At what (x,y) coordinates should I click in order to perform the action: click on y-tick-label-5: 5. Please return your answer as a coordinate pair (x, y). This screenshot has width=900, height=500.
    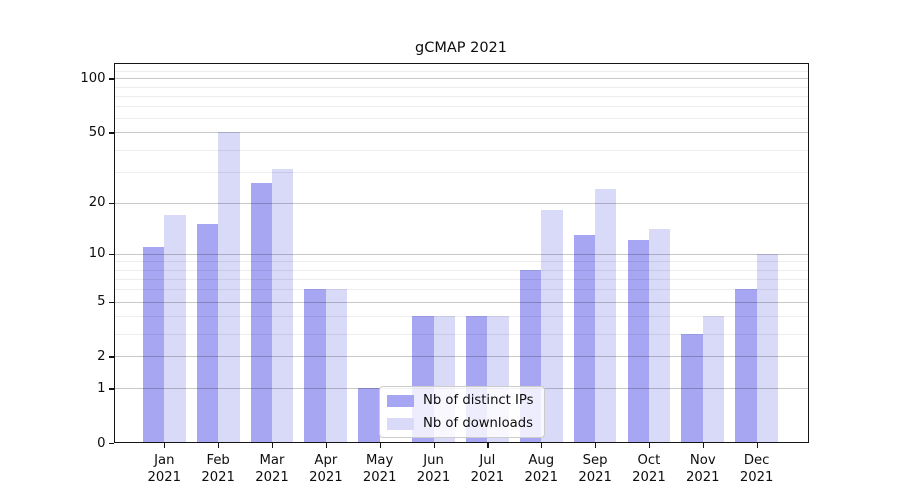
    Looking at the image, I should click on (101, 302).